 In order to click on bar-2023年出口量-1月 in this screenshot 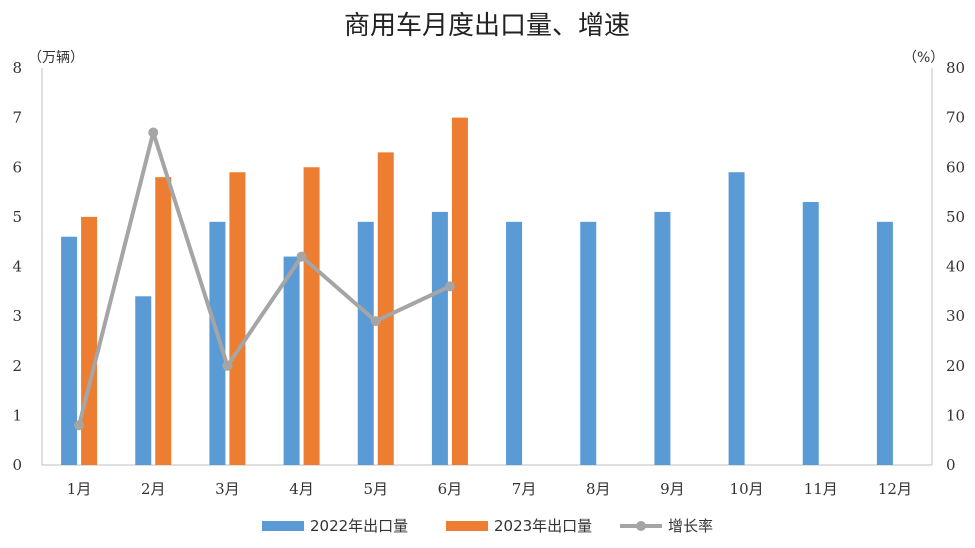, I will do `click(89, 340)`.